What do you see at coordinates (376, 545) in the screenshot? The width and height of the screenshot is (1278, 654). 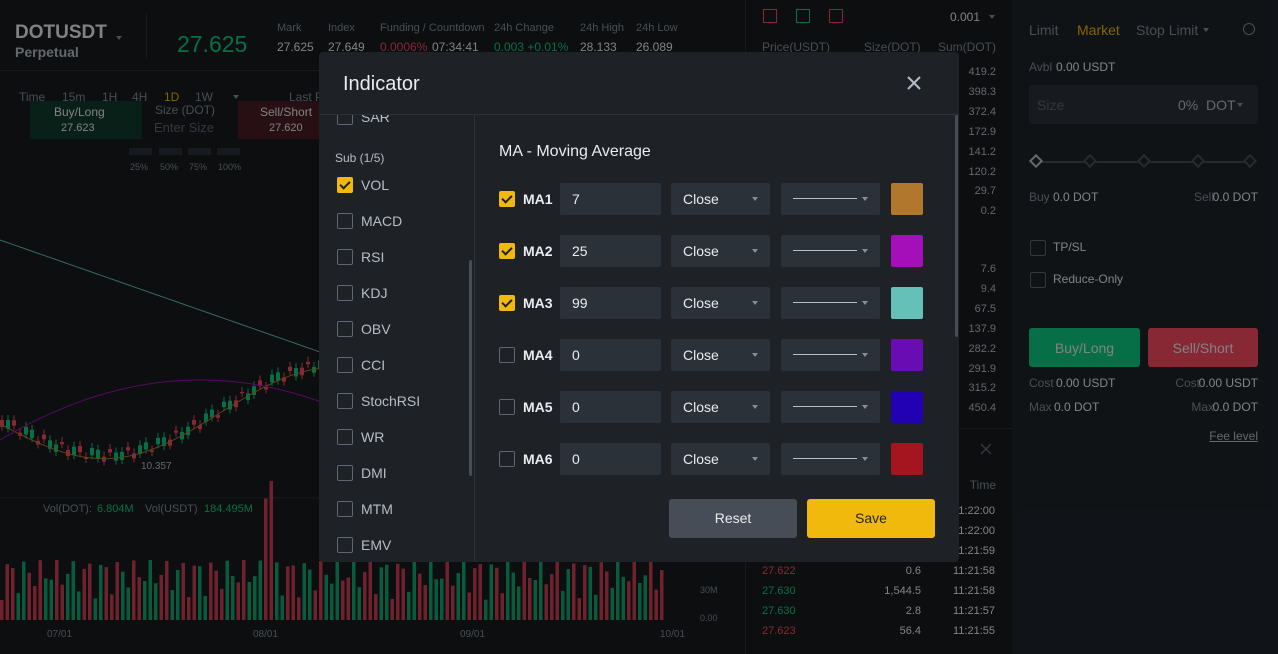 I see `indicator-label: EMV` at bounding box center [376, 545].